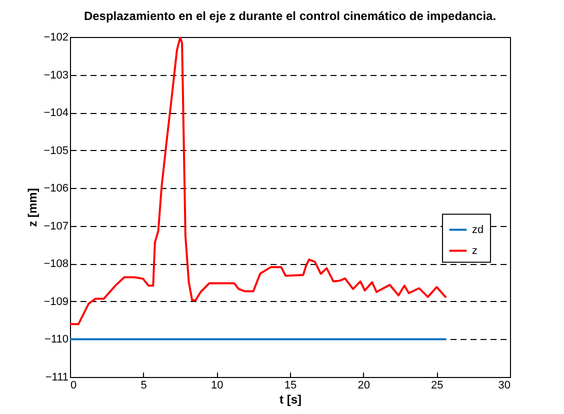 Image resolution: width=564 pixels, height=414 pixels. I want to click on y-tick-label: −111, so click(56, 378).